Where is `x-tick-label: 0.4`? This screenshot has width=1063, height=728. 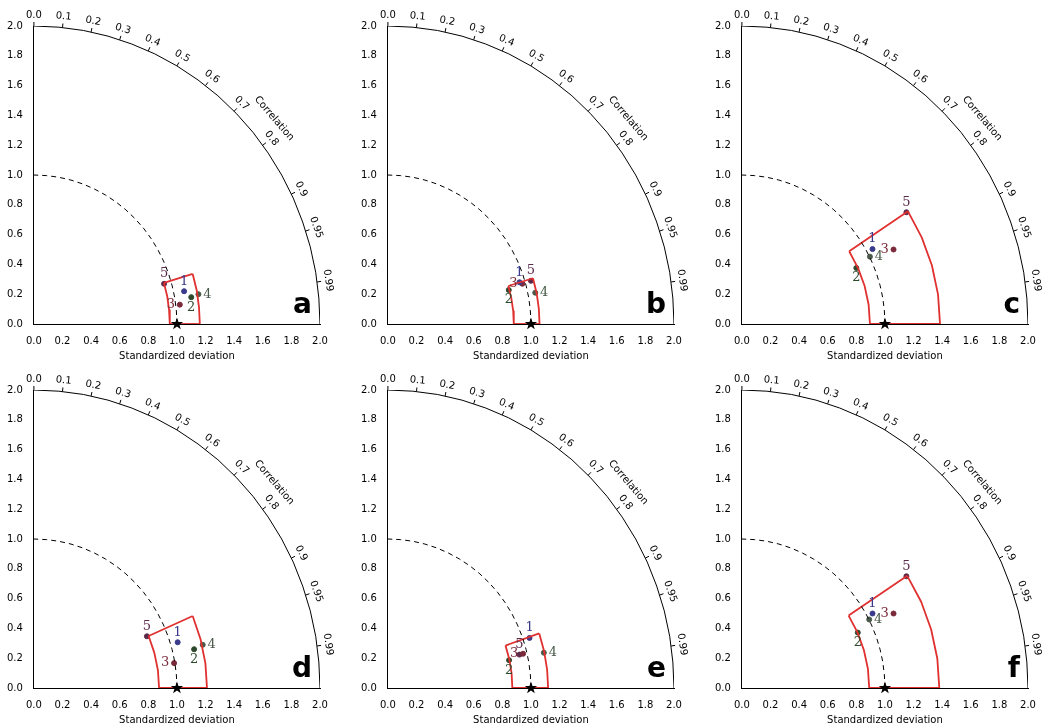 x-tick-label: 0.4 is located at coordinates (91, 704).